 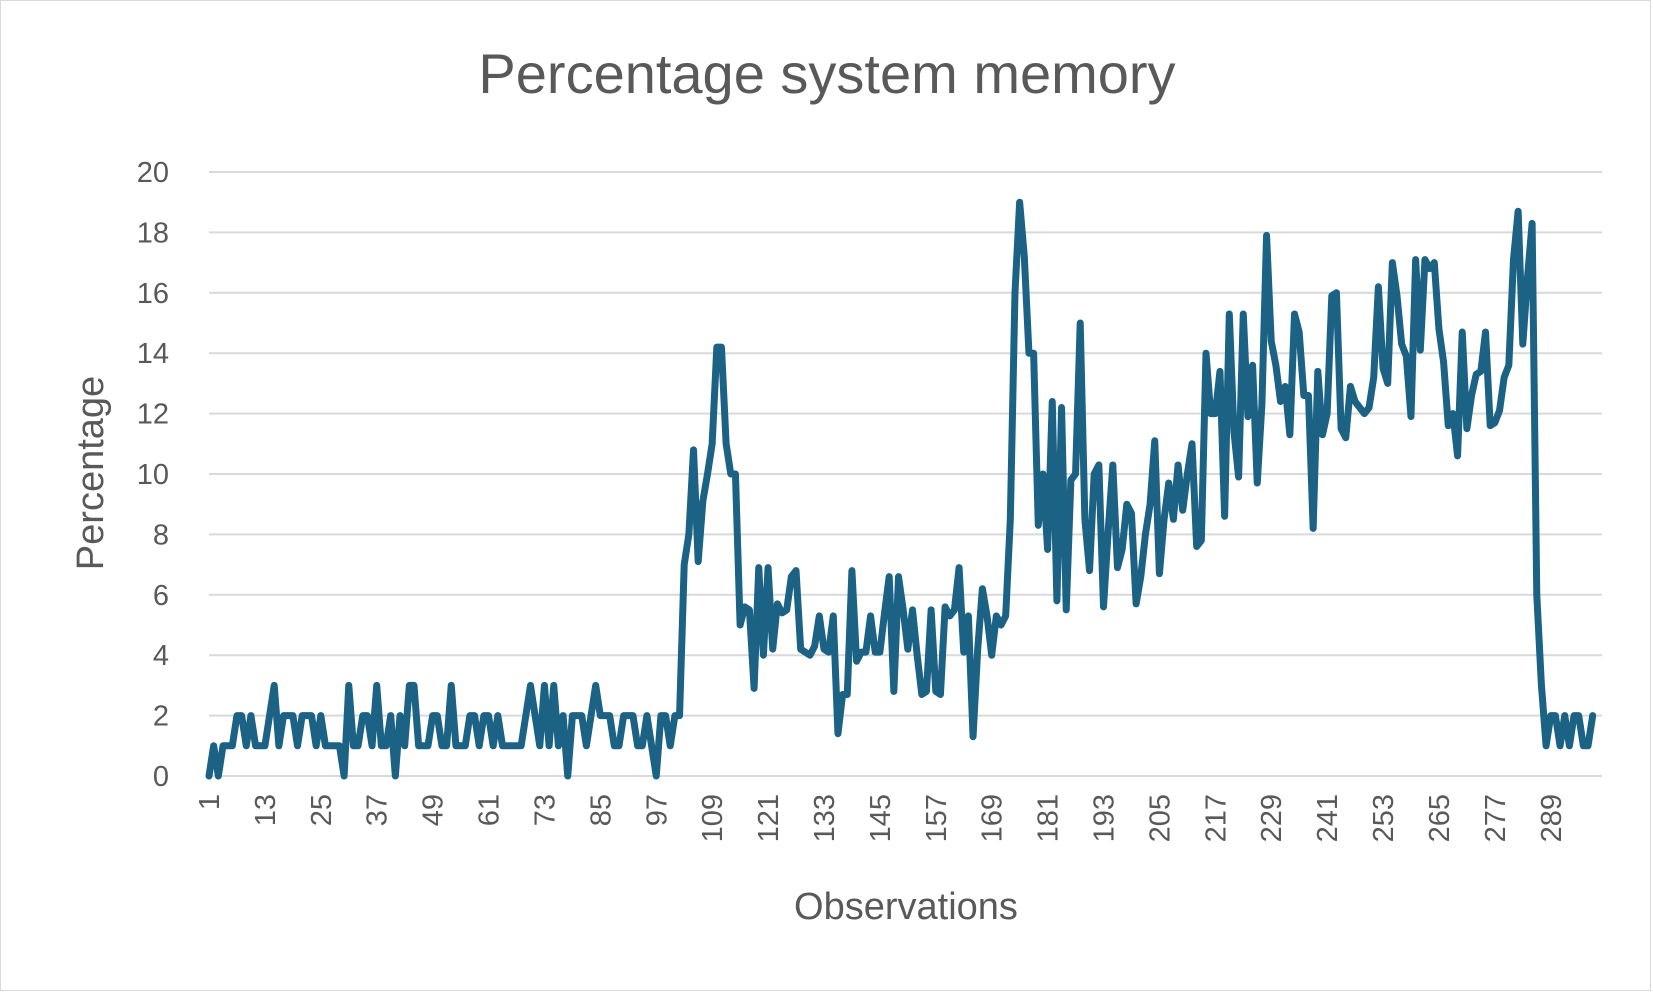 What do you see at coordinates (1160, 818) in the screenshot?
I see `x-tick-label: 205` at bounding box center [1160, 818].